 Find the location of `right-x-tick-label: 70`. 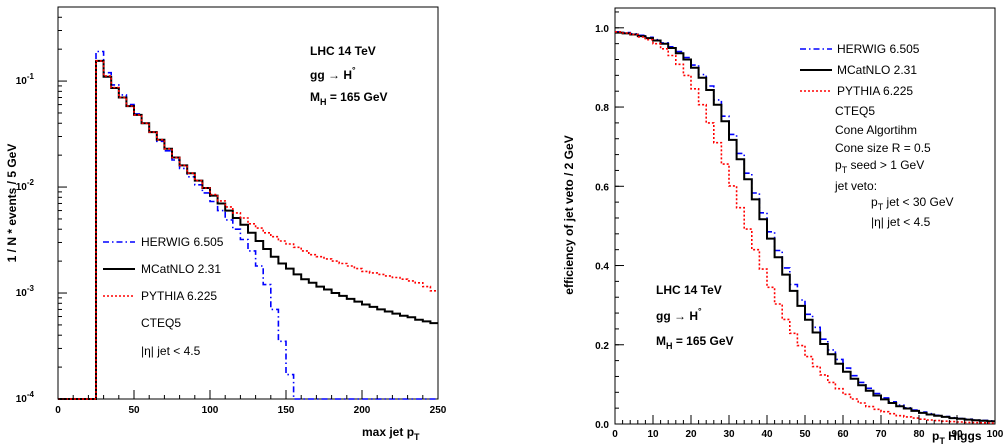

right-x-tick-label: 70 is located at coordinates (881, 434).